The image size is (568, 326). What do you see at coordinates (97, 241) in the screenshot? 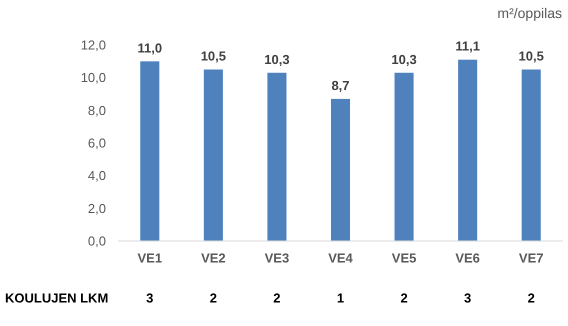
I see `y-tick-label: 0,0` at bounding box center [97, 241].